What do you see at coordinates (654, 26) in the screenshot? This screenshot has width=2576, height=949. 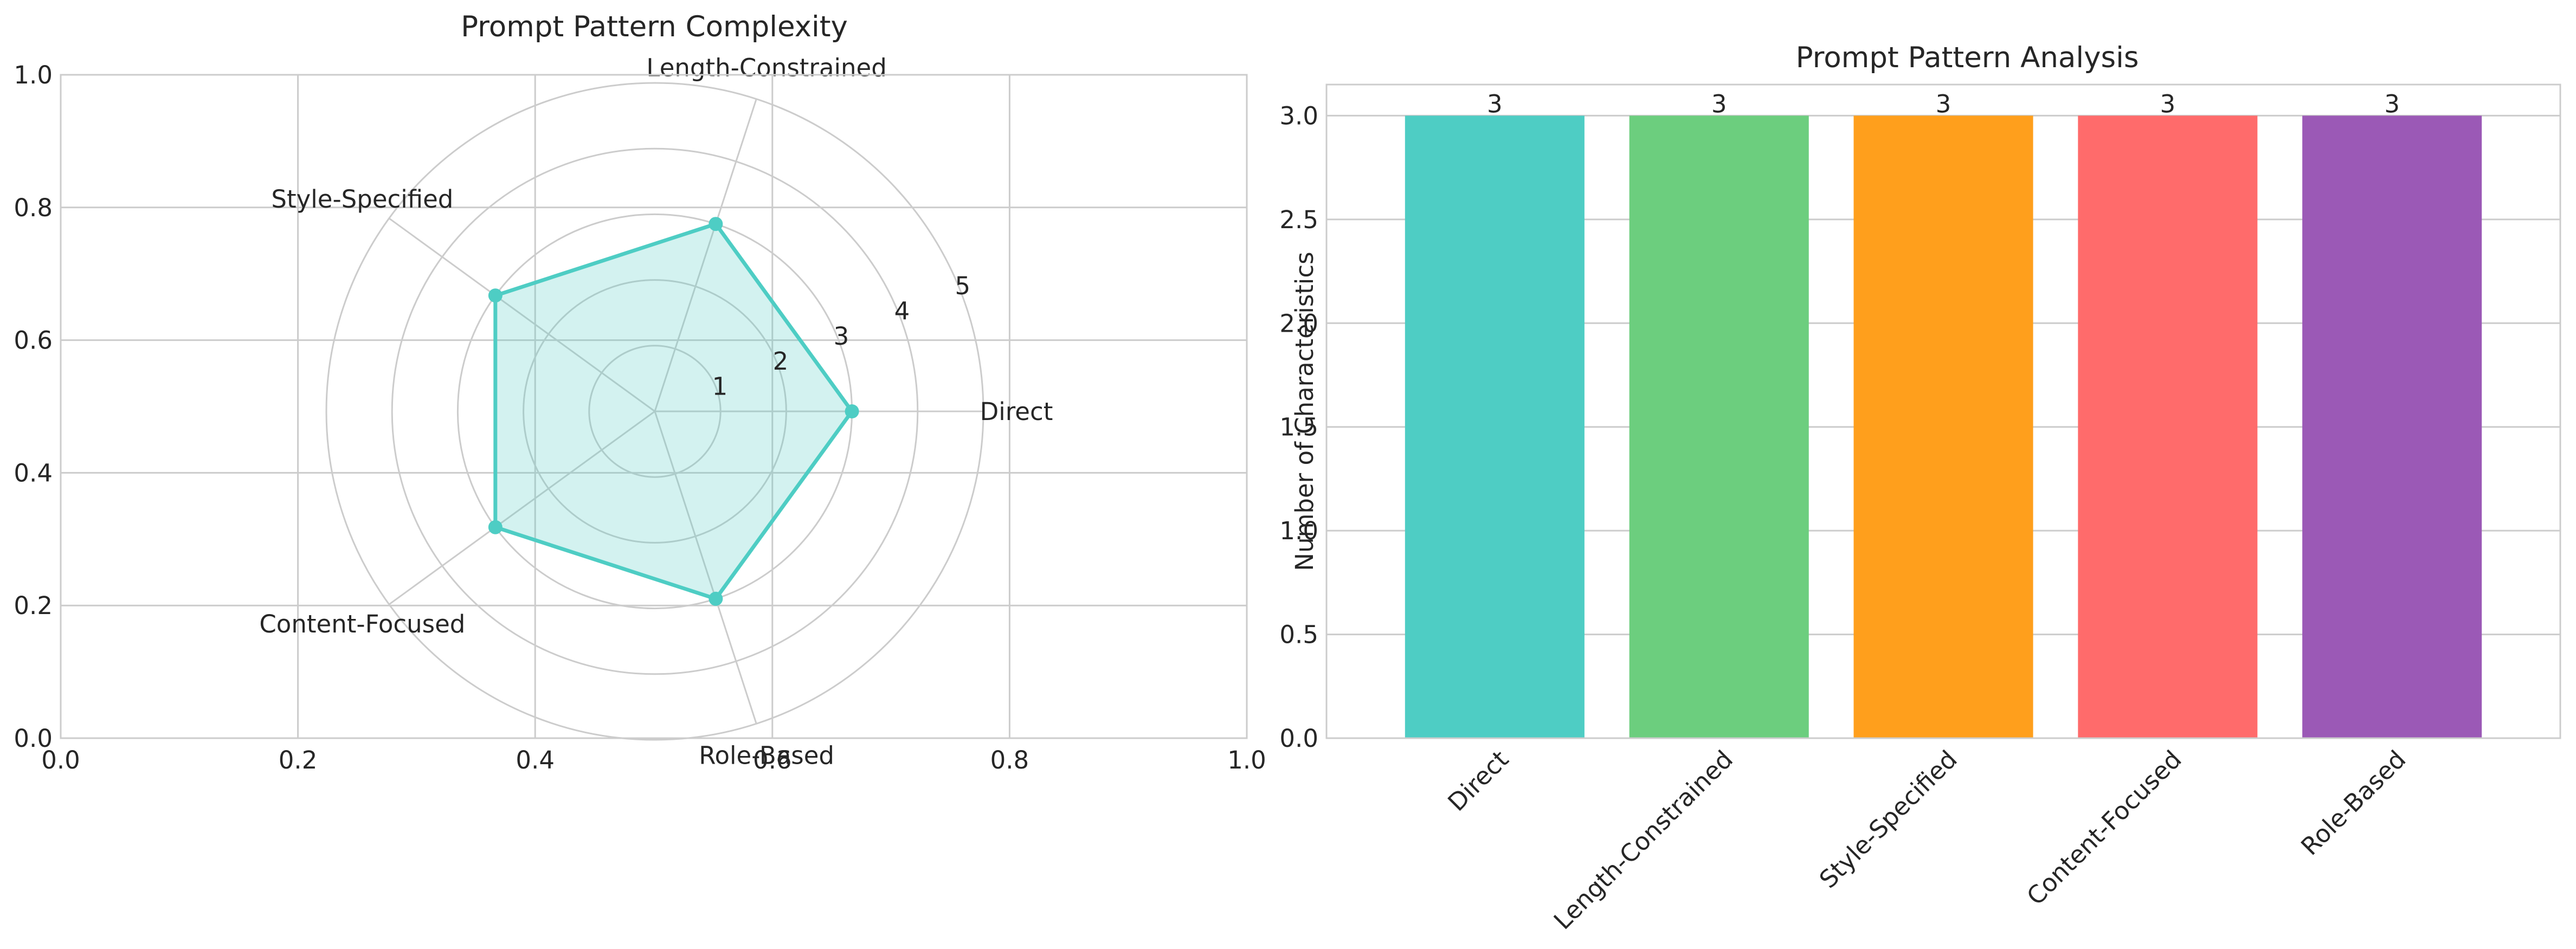 I see `radar-title: Prompt Pattern Complexity` at bounding box center [654, 26].